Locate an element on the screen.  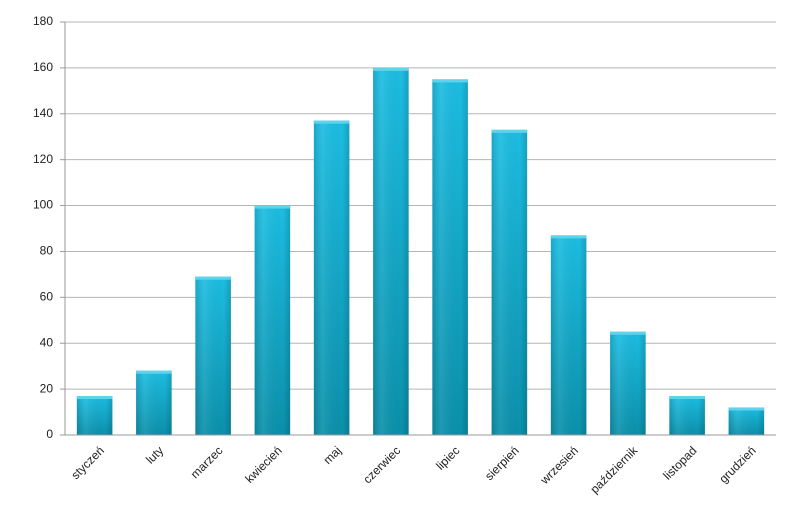
x-tick-label: wrzesień is located at coordinates (559, 465).